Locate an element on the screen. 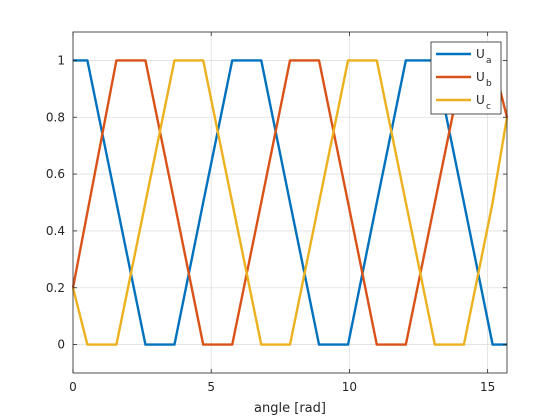  x-tick-label: 10 is located at coordinates (349, 387).